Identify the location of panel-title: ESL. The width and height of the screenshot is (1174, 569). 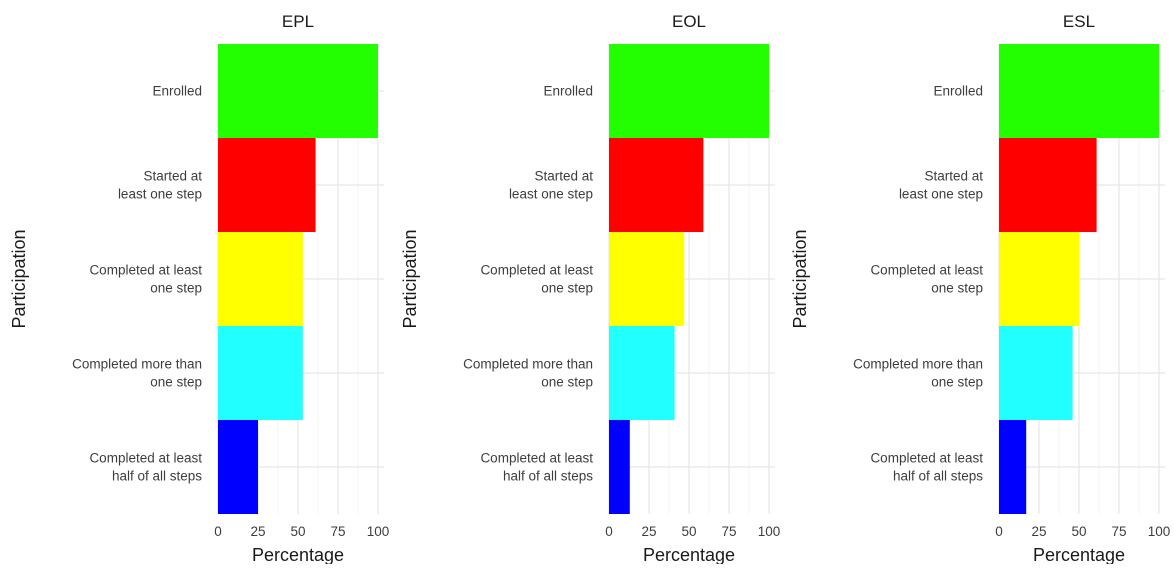
(1079, 21).